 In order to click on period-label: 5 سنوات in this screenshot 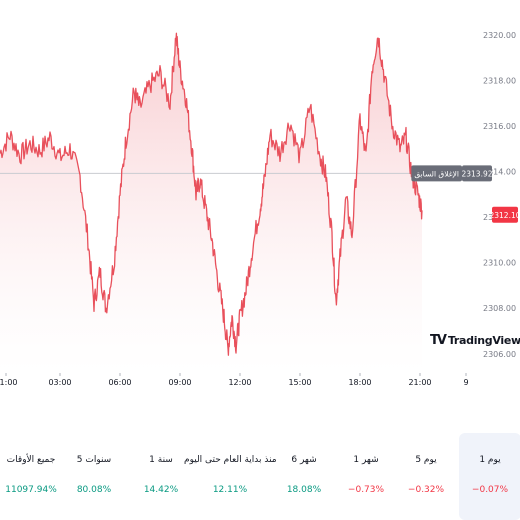, I will do `click(94, 460)`.